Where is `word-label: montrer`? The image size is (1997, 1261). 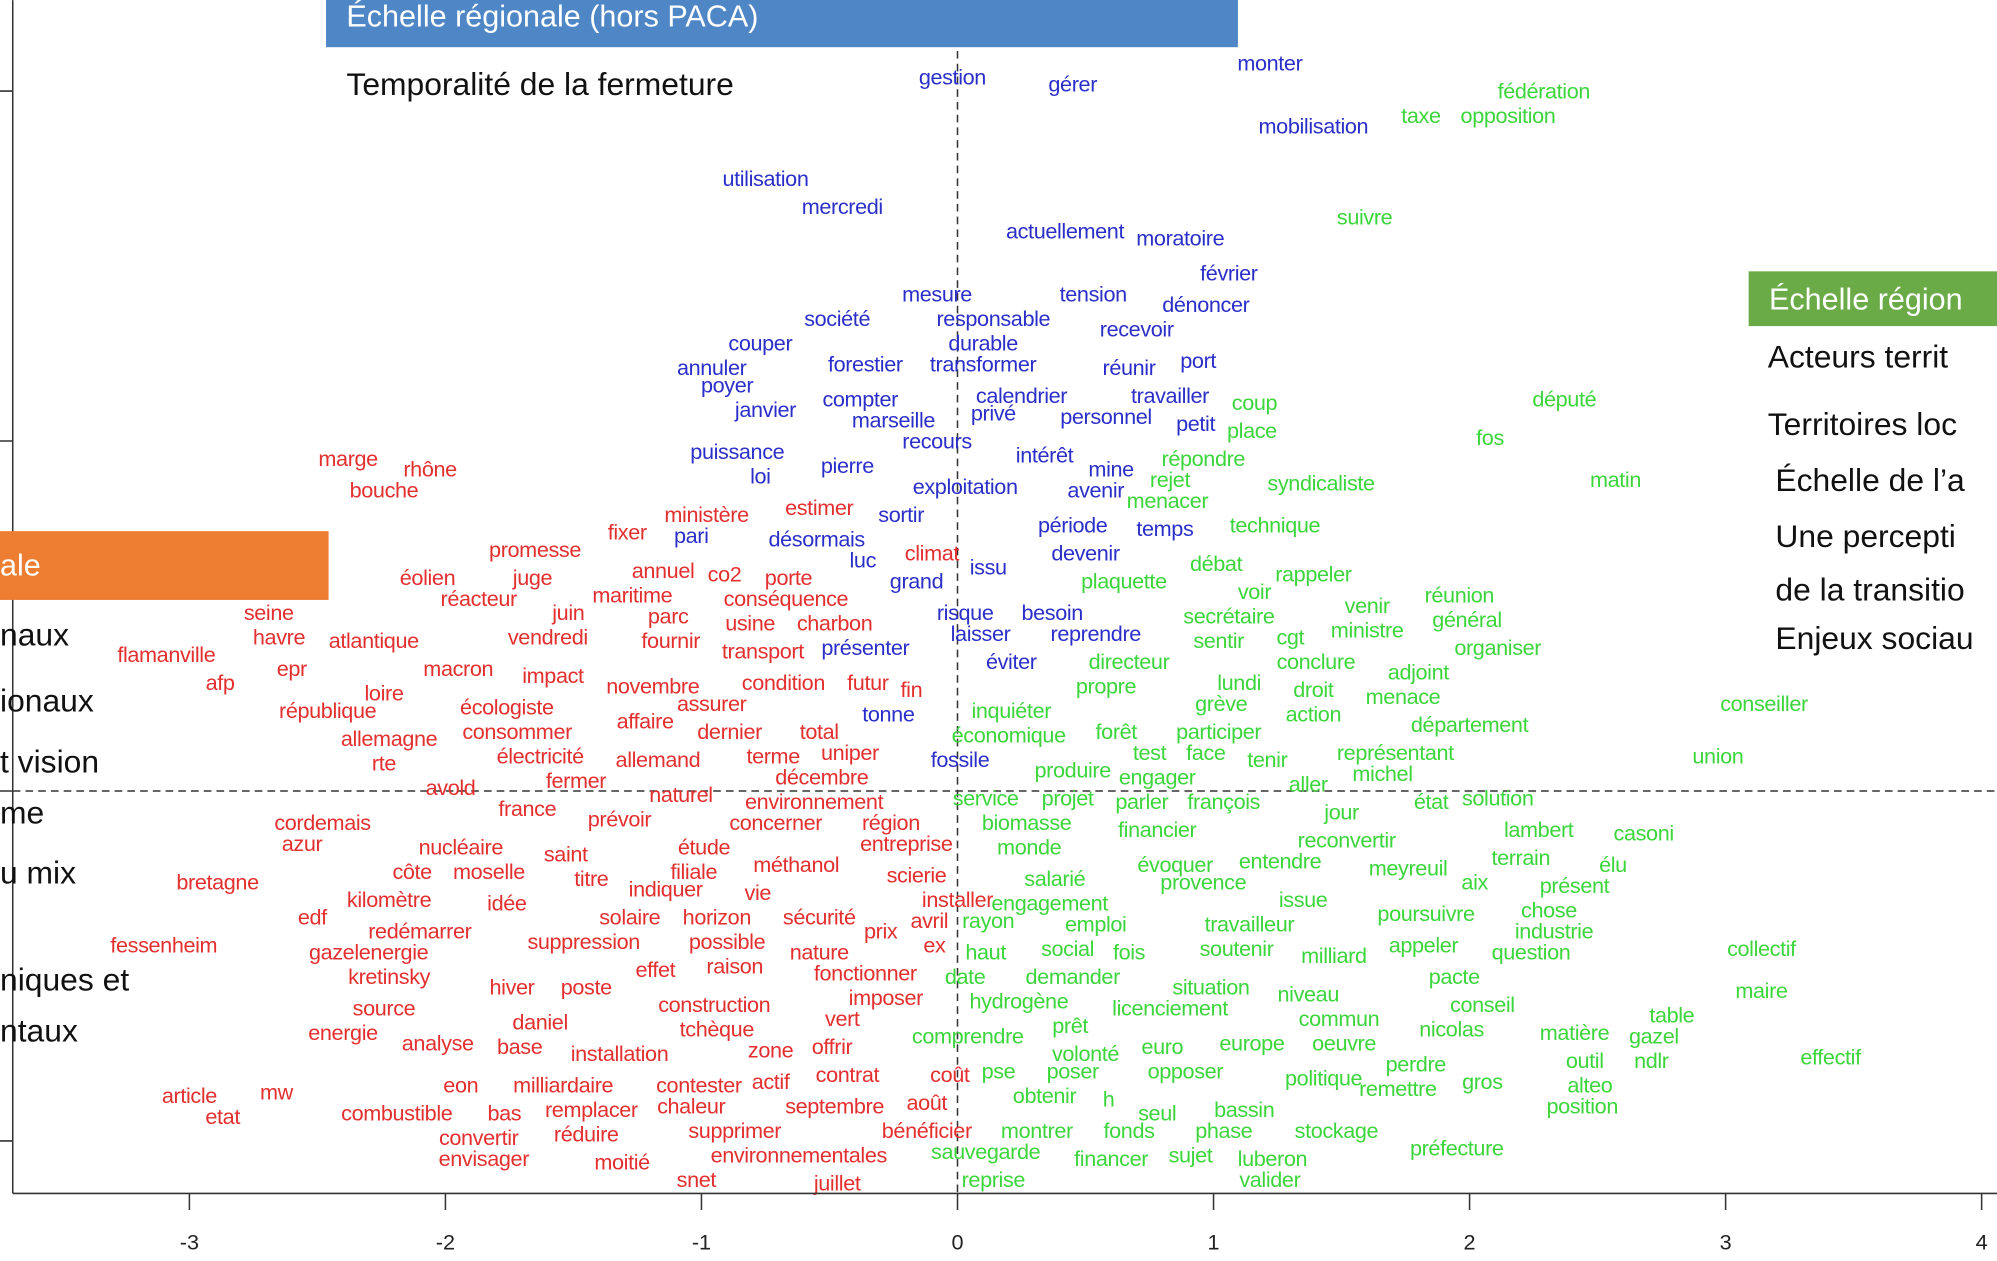
word-label: montrer is located at coordinates (1037, 1130).